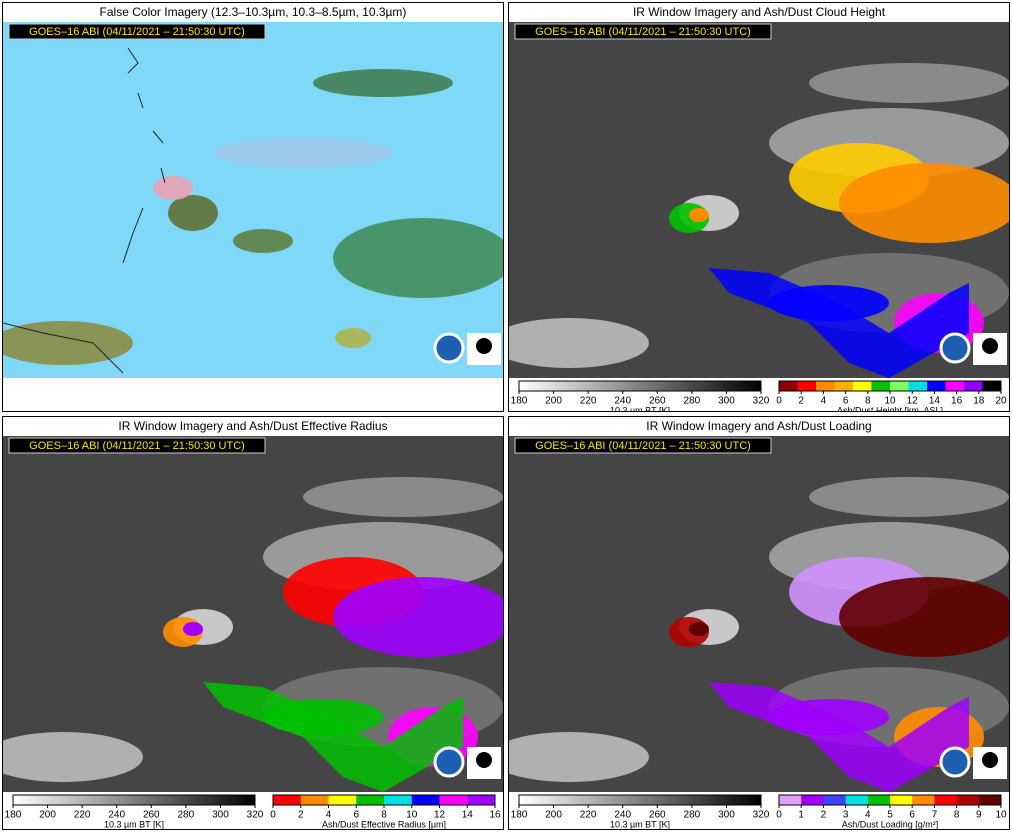 Image resolution: width=1012 pixels, height=832 pixels. I want to click on colorbar-tick-label: 5, so click(890, 815).